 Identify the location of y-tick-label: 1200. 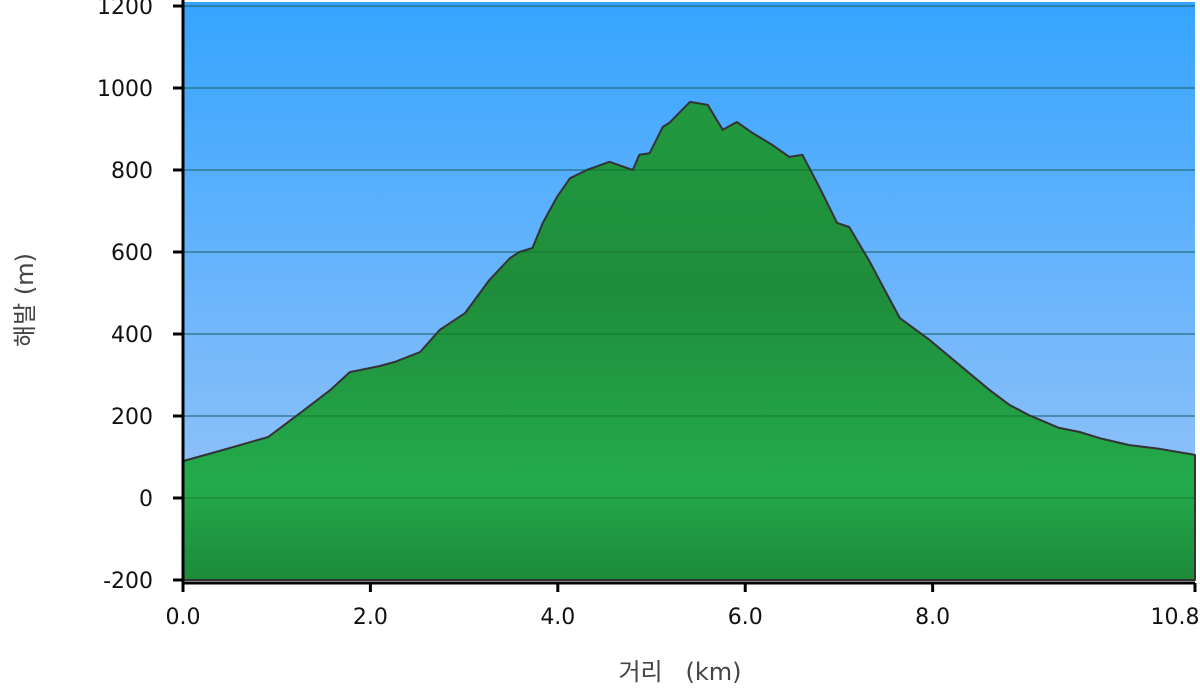
(125, 10).